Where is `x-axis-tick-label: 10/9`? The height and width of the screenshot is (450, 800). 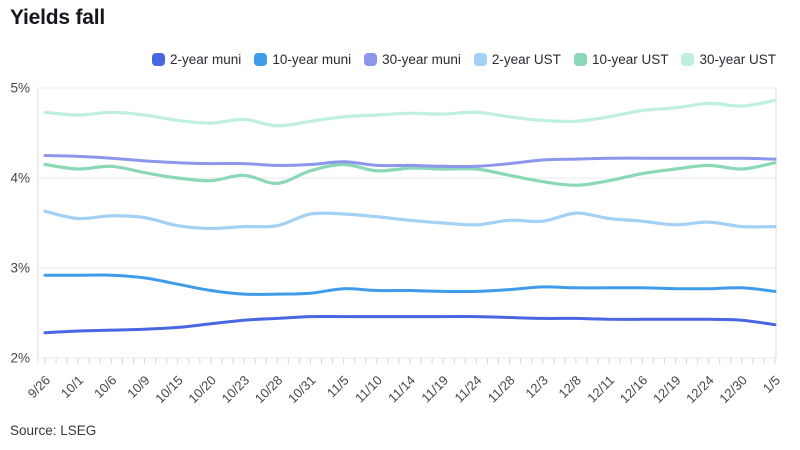
x-axis-tick-label: 10/9 is located at coordinates (138, 387).